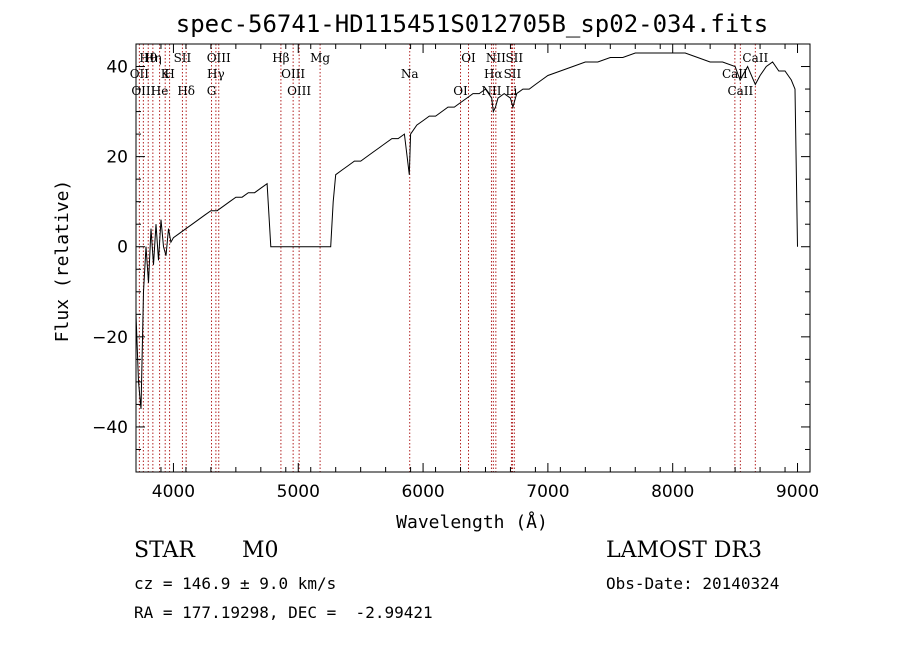  Describe the element at coordinates (173, 492) in the screenshot. I see `x-tick-label: 4000` at that location.